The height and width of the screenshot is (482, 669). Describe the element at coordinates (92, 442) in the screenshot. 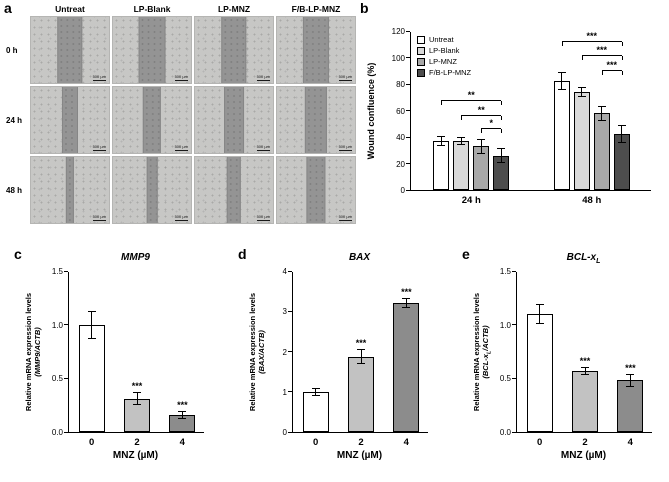

I see `x-tick-label: 0` at that location.